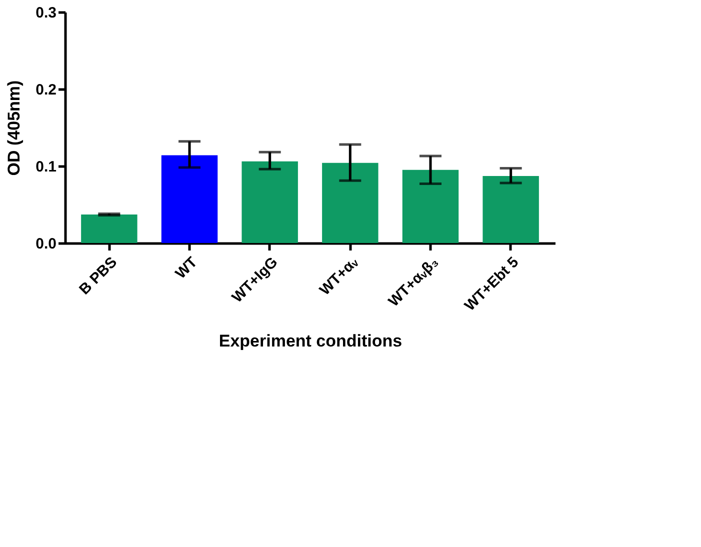 Image resolution: width=701 pixels, height=547 pixels. I want to click on x-axis-title: Experiment conditions, so click(310, 341).